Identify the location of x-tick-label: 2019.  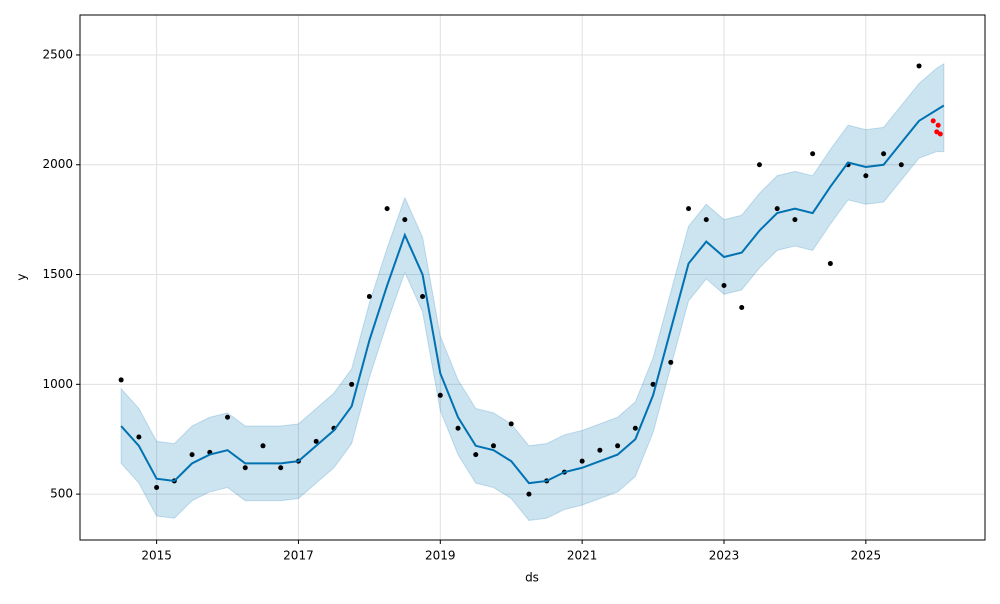
(440, 556).